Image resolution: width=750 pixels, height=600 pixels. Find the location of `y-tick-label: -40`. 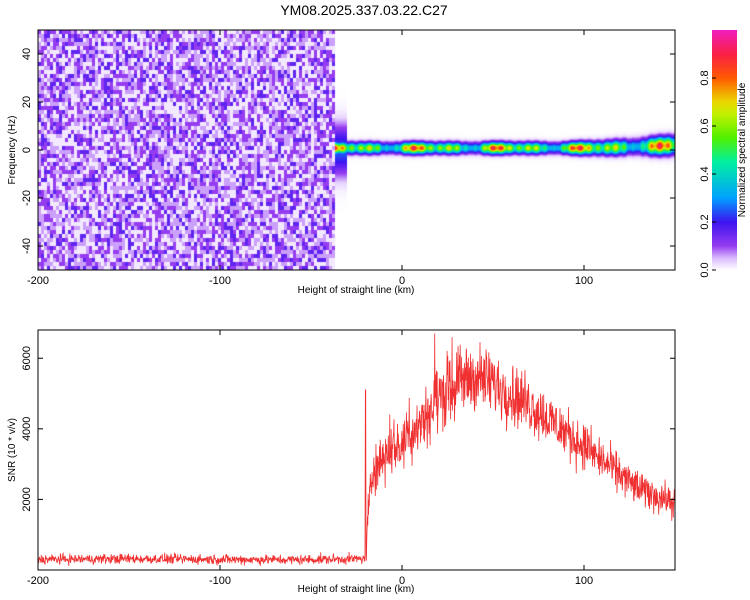

y-tick-label: -40 is located at coordinates (27, 246).